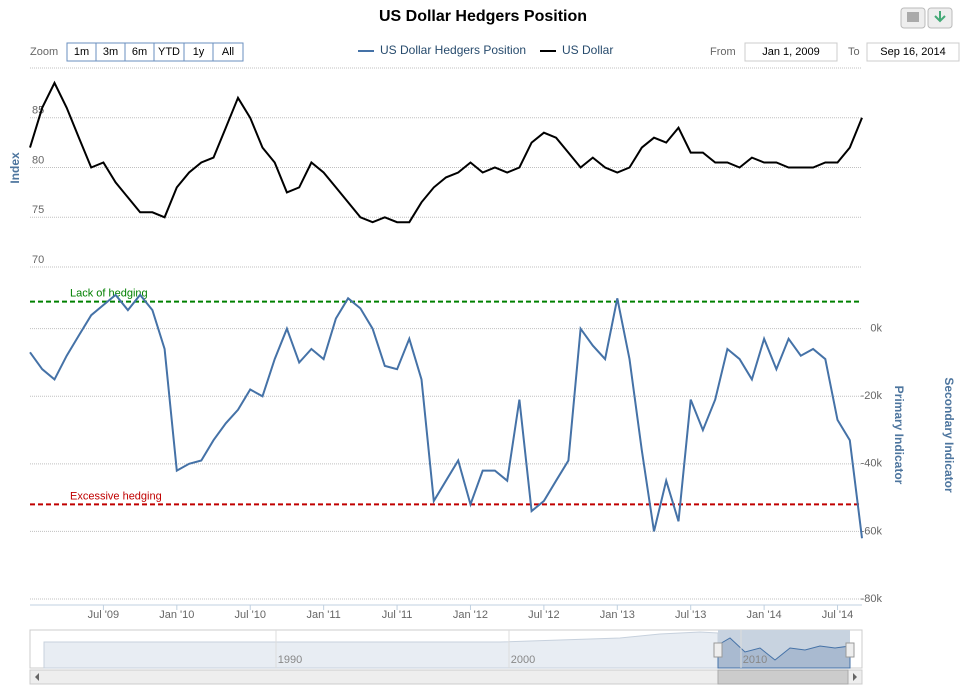 The image size is (962, 695). What do you see at coordinates (690, 615) in the screenshot?
I see `x-tick-label: Jul '13` at bounding box center [690, 615].